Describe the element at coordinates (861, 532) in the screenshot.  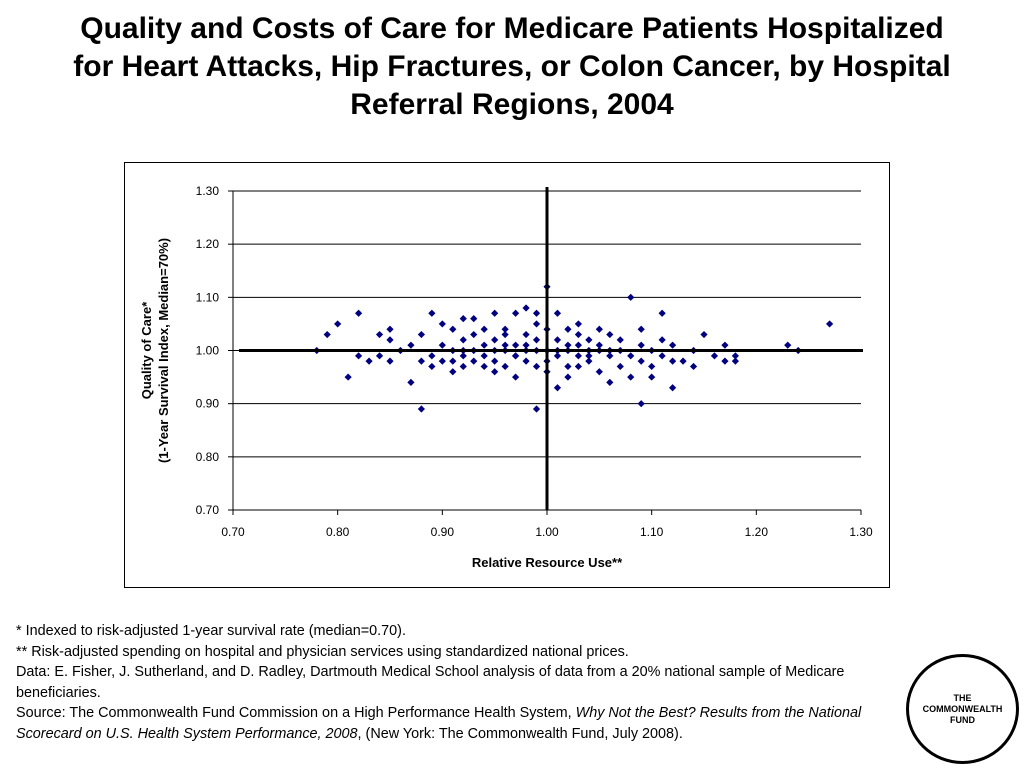
I see `x-tick-label: 1.30` at that location.